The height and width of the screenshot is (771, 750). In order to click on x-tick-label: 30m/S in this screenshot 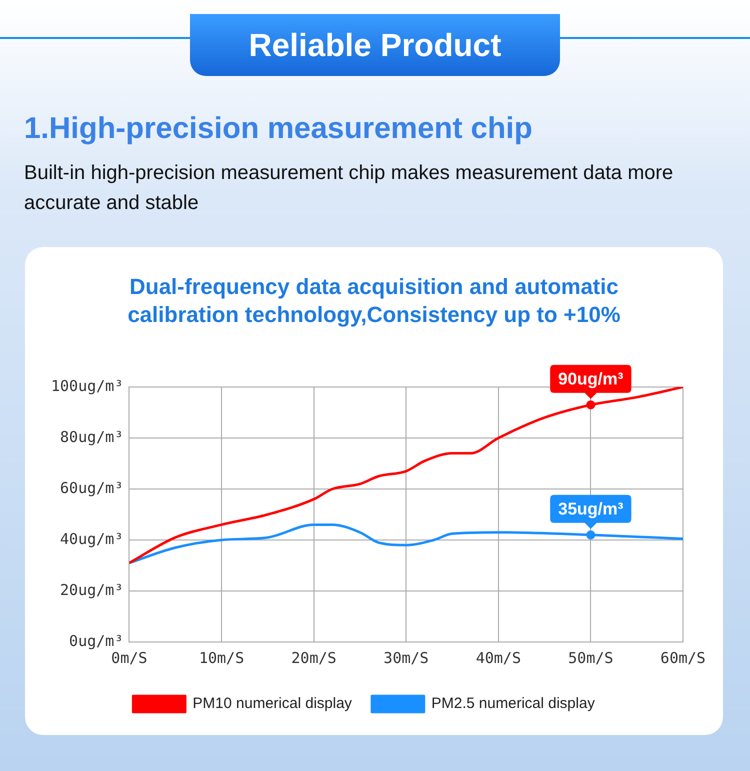, I will do `click(406, 657)`.